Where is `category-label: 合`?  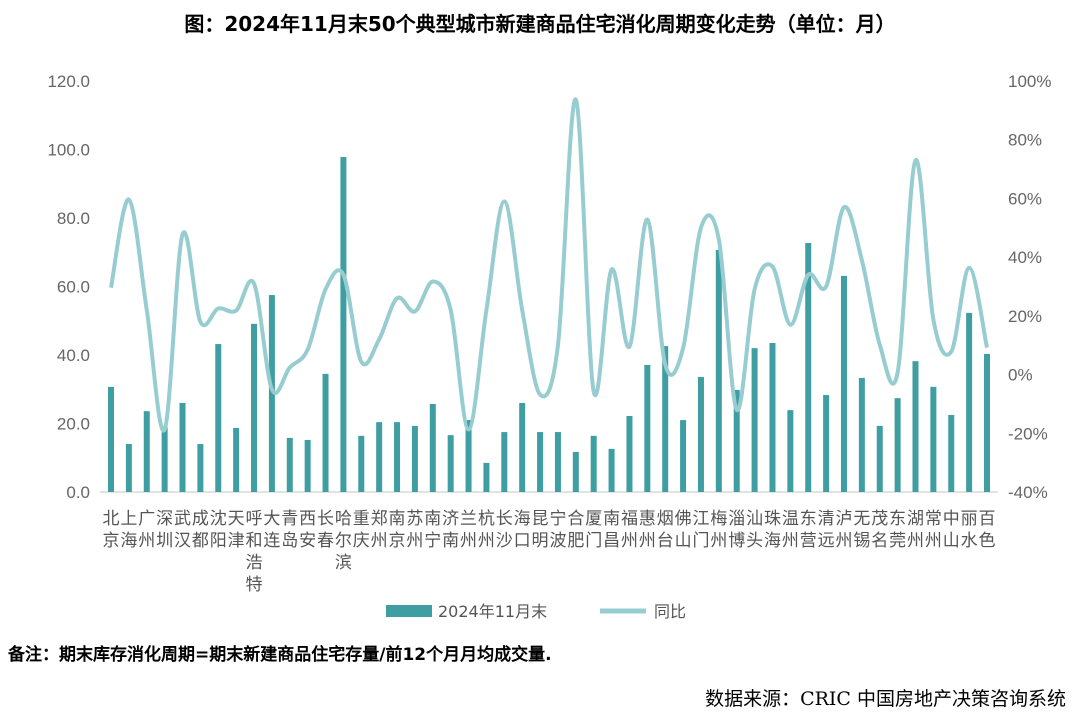 category-label: 合 is located at coordinates (575, 519).